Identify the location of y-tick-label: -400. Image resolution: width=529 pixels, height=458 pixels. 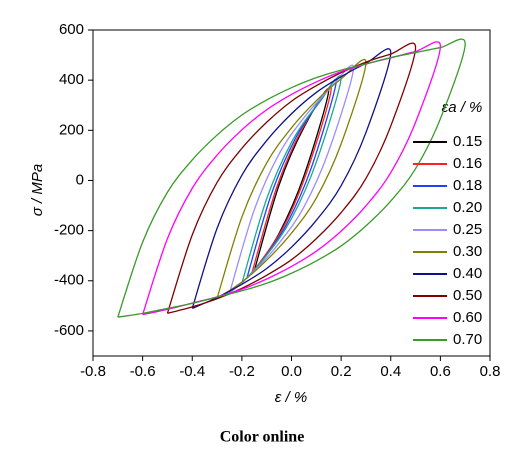
(69, 280).